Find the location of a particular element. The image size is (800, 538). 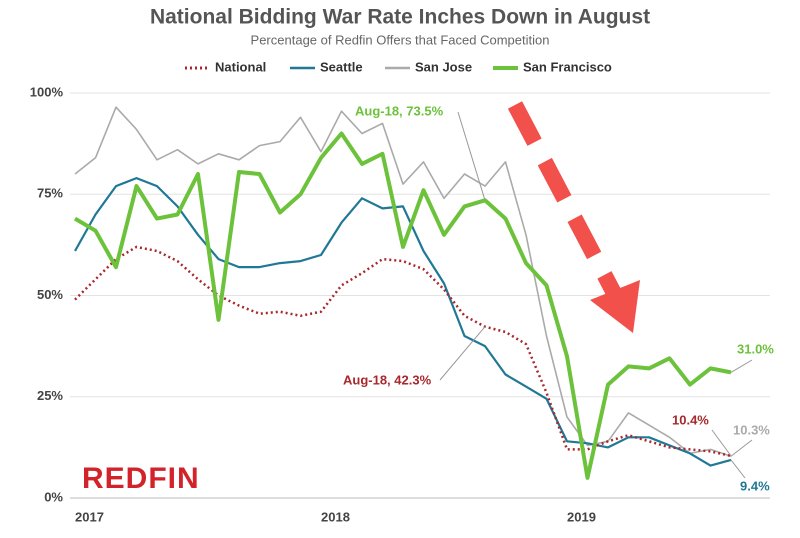

legend-label: San Jose is located at coordinates (443, 66).